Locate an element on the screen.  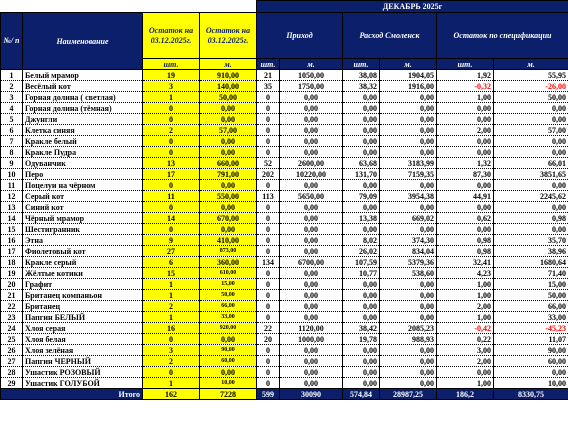
expense-m: 7159,35 is located at coordinates (408, 174).